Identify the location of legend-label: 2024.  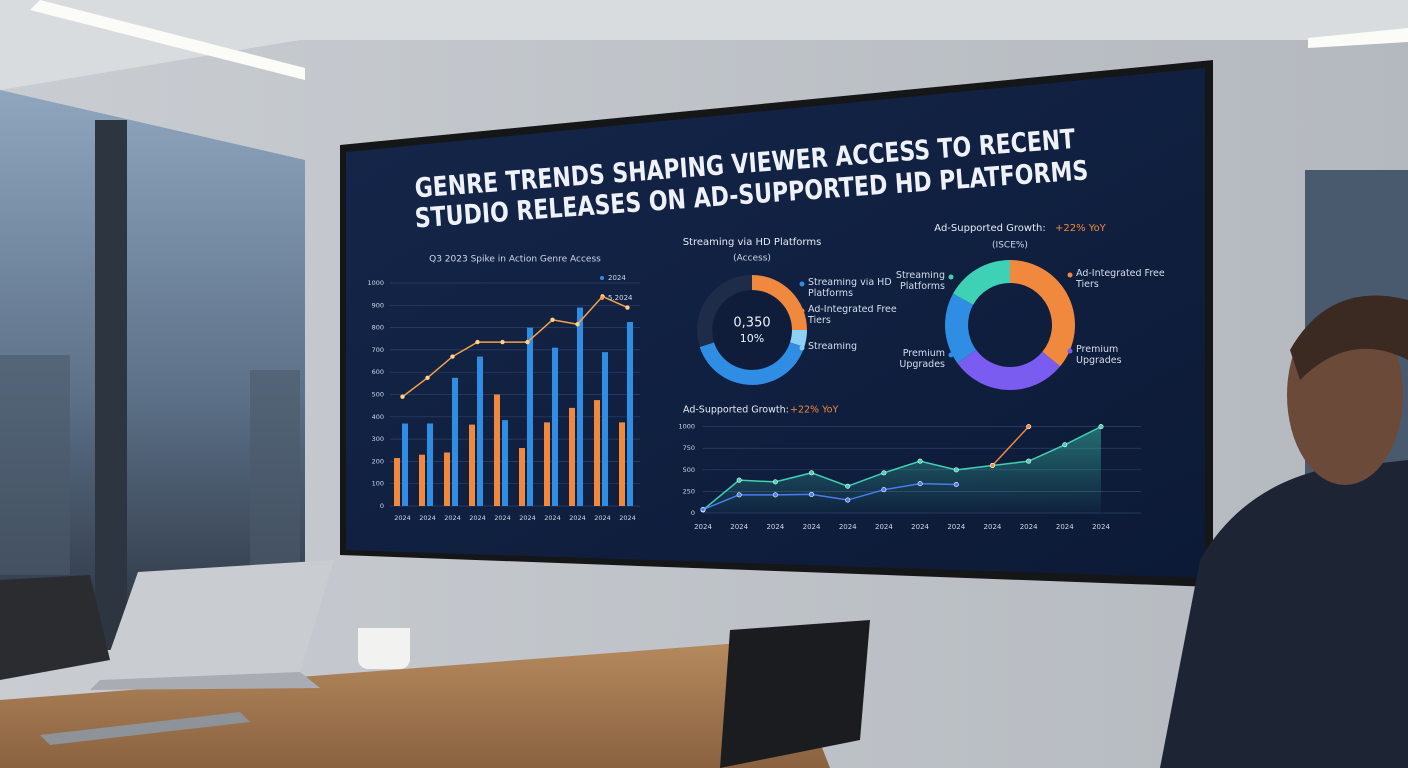
(617, 278).